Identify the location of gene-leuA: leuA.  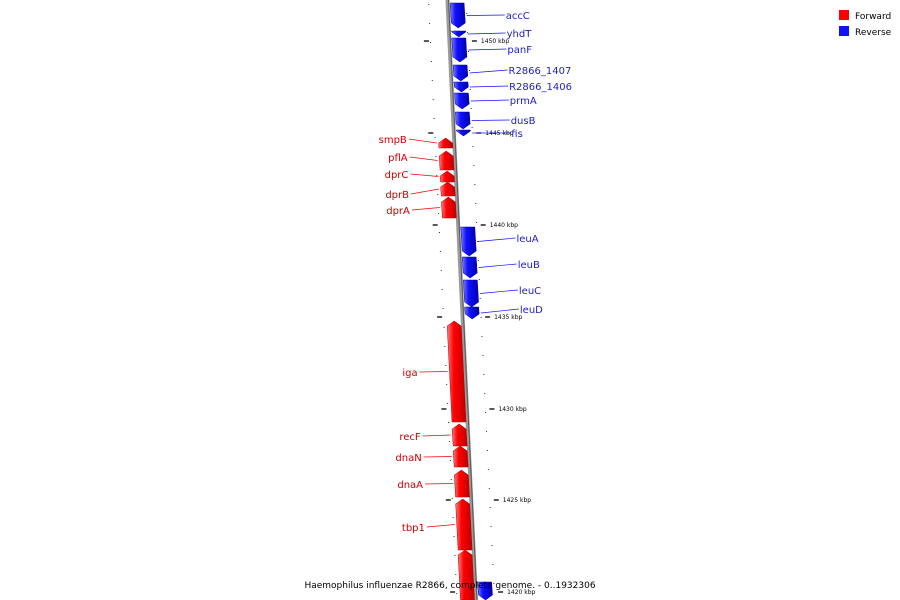
(499, 241).